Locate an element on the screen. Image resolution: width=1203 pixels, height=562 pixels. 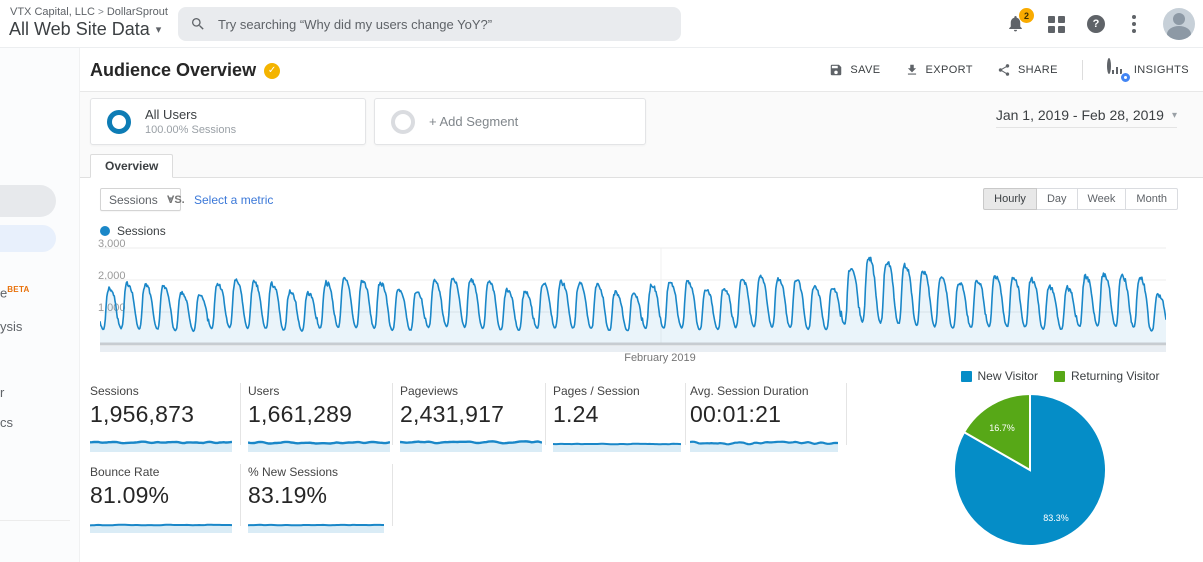
y-axis-tick-3000: 3,000 is located at coordinates (112, 244).